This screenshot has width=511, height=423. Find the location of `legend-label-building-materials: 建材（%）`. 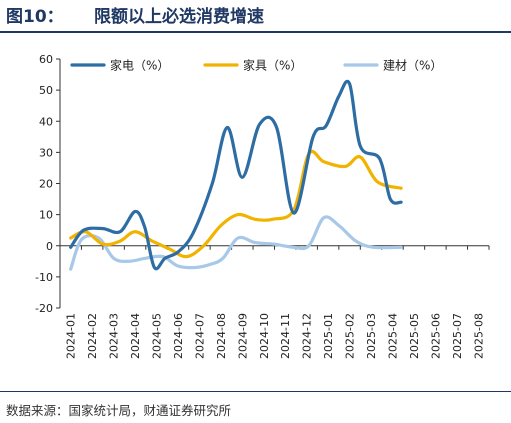

legend-label-building-materials: 建材（%） is located at coordinates (412, 66).